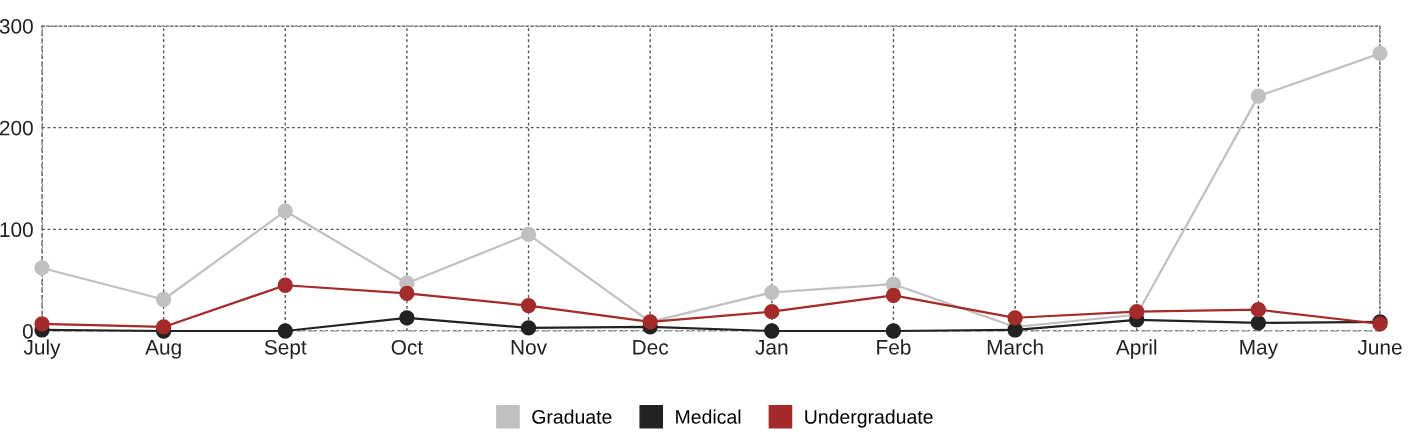 The image size is (1425, 437). Describe the element at coordinates (16, 128) in the screenshot. I see `y-tick-label: 200` at that location.